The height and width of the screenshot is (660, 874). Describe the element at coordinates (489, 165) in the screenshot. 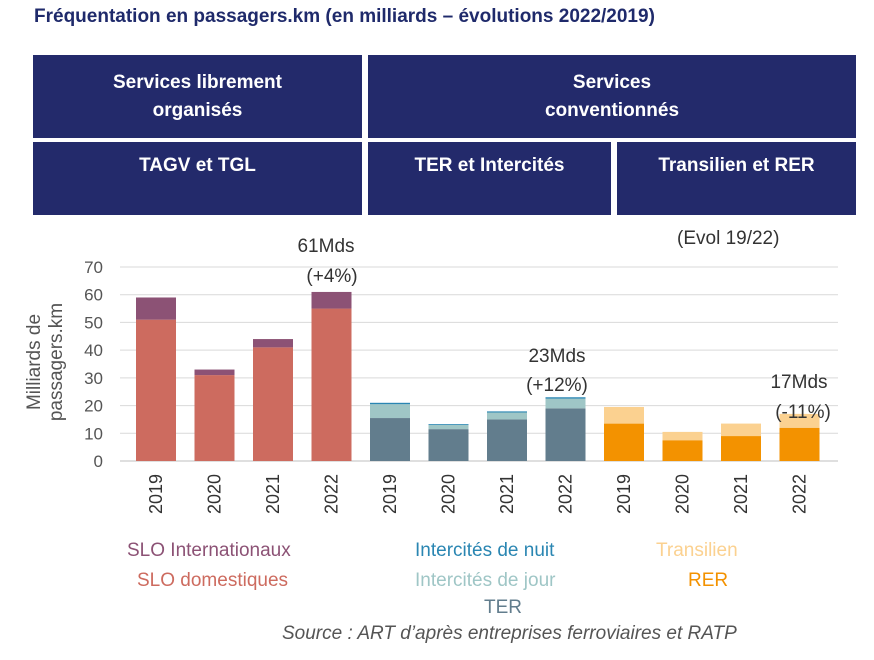

I see `header-ter-label: TER et Intercités` at that location.